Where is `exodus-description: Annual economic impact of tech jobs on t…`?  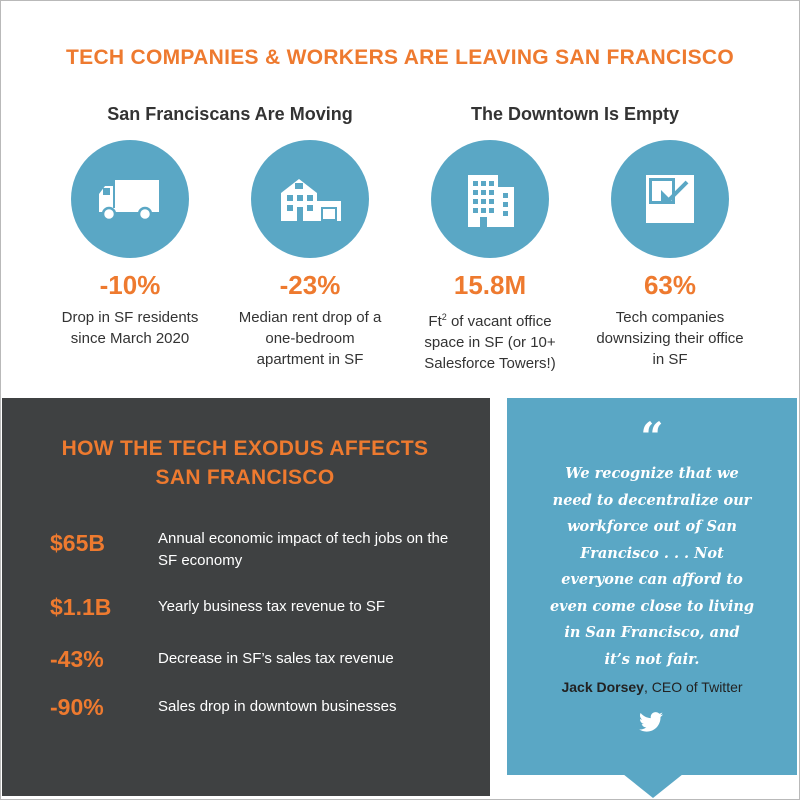 exodus-description: Annual economic impact of tech jobs on t… is located at coordinates (303, 549).